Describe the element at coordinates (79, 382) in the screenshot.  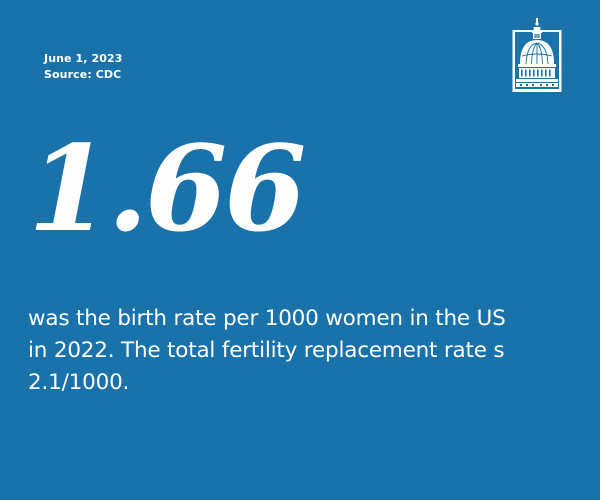
I see `description-line: 2.1/1000.` at that location.